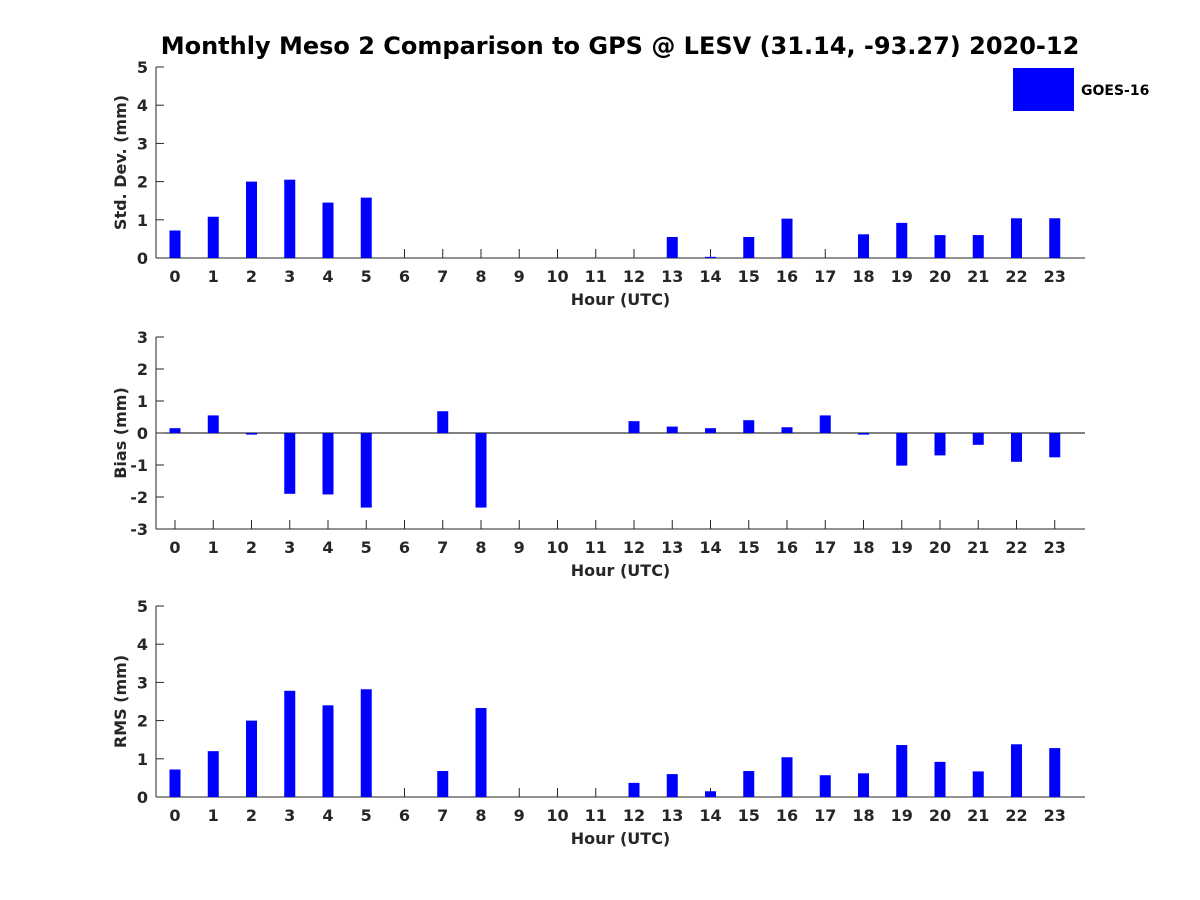 Image resolution: width=1200 pixels, height=900 pixels. What do you see at coordinates (142, 606) in the screenshot?
I see `y-tick-label: 5` at bounding box center [142, 606].